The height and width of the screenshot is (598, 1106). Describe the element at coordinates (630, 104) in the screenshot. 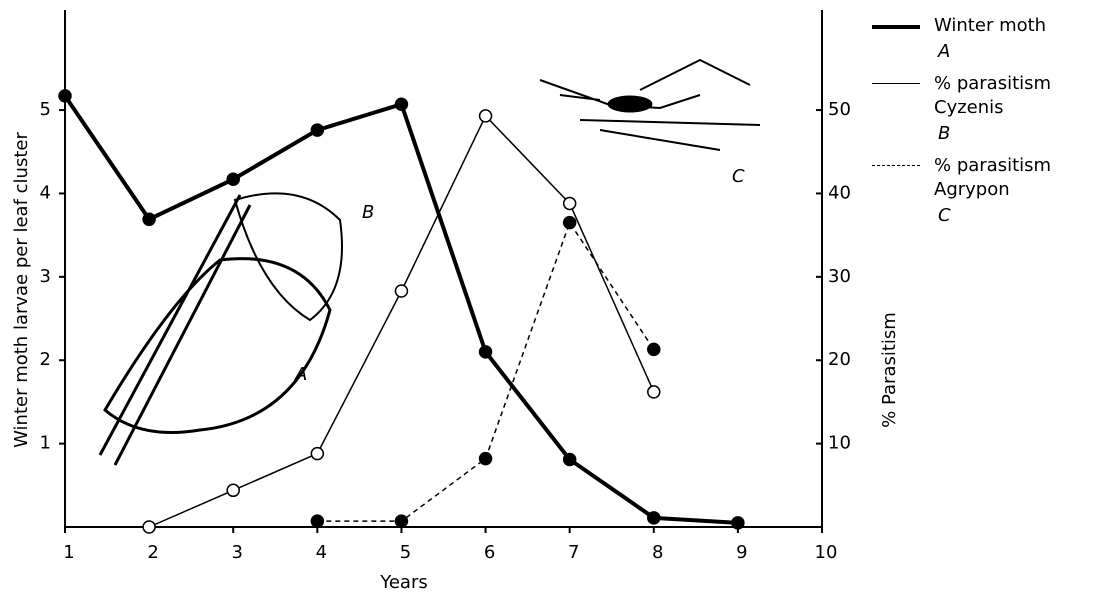

I see `illustration-c-body` at that location.